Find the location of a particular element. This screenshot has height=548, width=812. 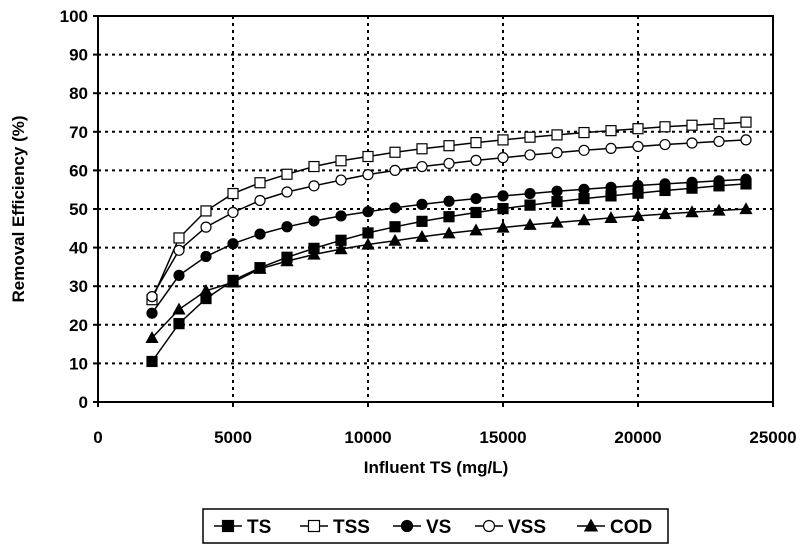

legend-marker-ts is located at coordinates (228, 526).